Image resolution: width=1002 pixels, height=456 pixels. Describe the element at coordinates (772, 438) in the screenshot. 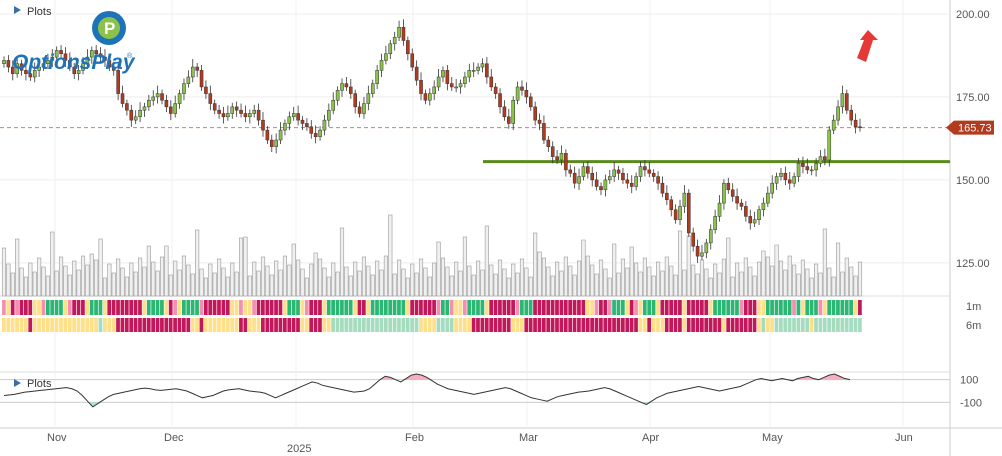

I see `x-tick-label: May` at that location.